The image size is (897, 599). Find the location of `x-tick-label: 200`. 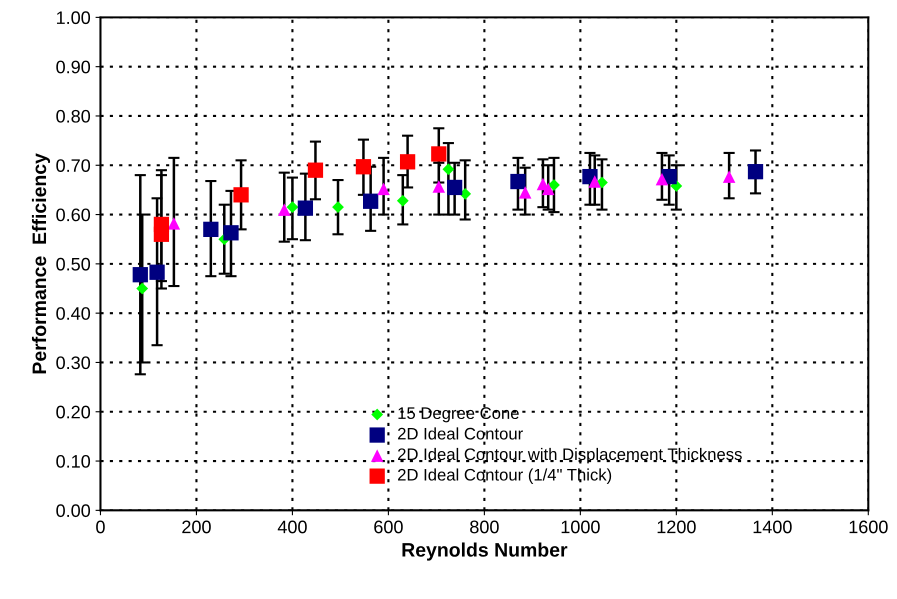

x-tick-label: 200 is located at coordinates (196, 527).